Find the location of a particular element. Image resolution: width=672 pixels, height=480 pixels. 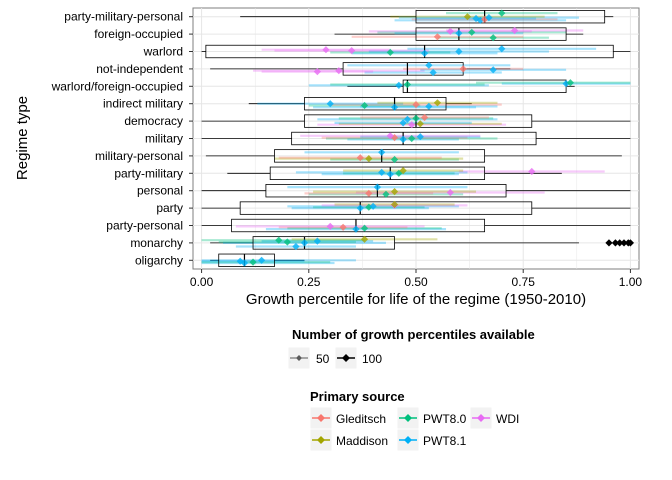

legend-count-label-50: 50 is located at coordinates (323, 359).